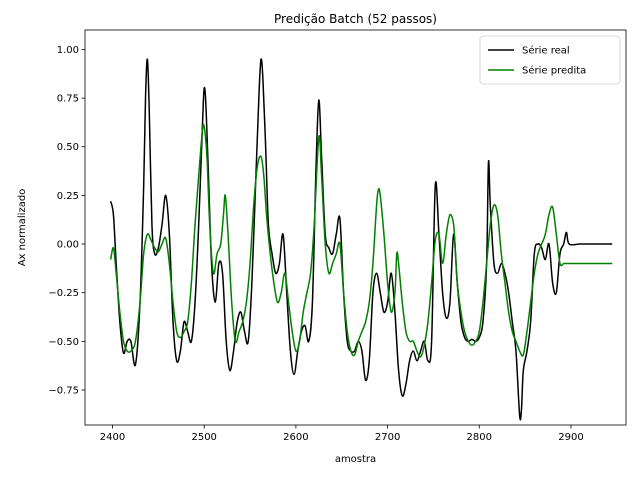 The width and height of the screenshot is (640, 480). Describe the element at coordinates (295, 437) in the screenshot. I see `x-tick-label: 2600` at that location.